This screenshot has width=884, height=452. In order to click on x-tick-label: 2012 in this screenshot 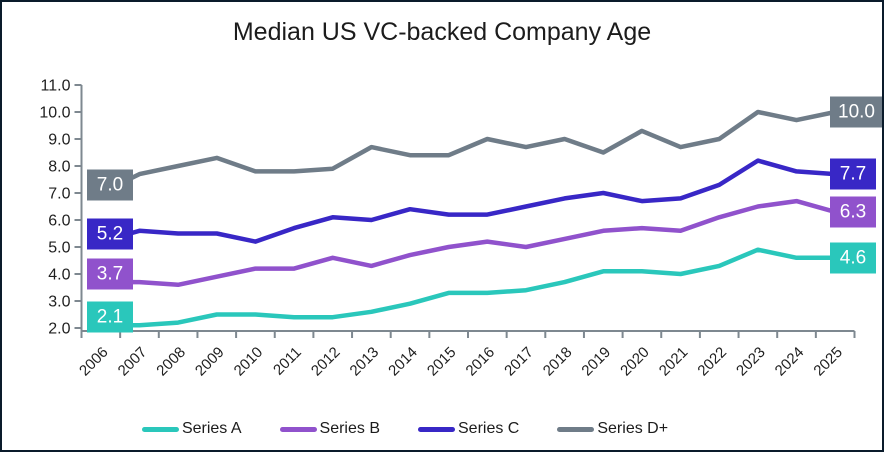, I will do `click(326, 362)`.